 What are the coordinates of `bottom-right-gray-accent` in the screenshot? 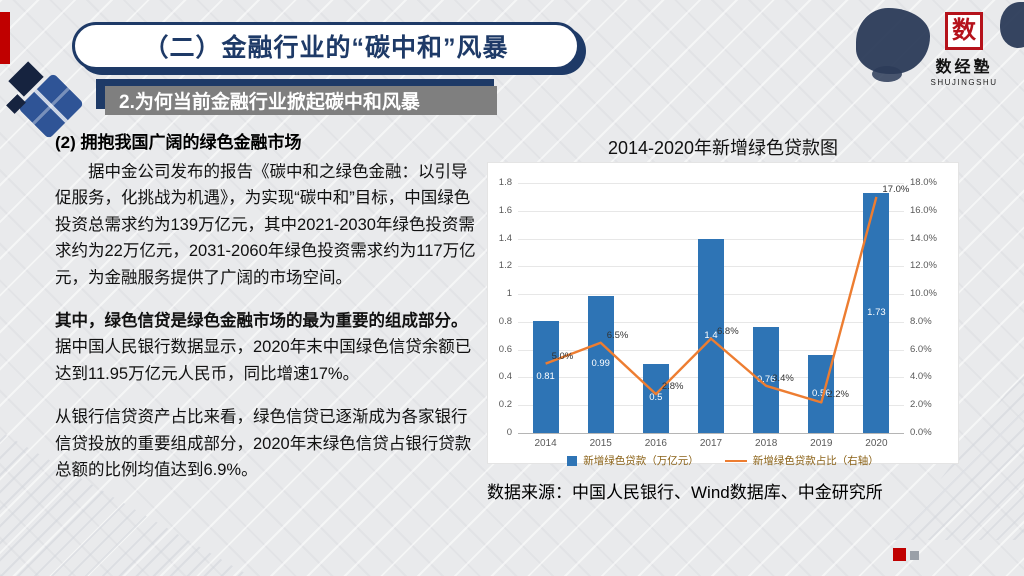 It's located at (914, 555).